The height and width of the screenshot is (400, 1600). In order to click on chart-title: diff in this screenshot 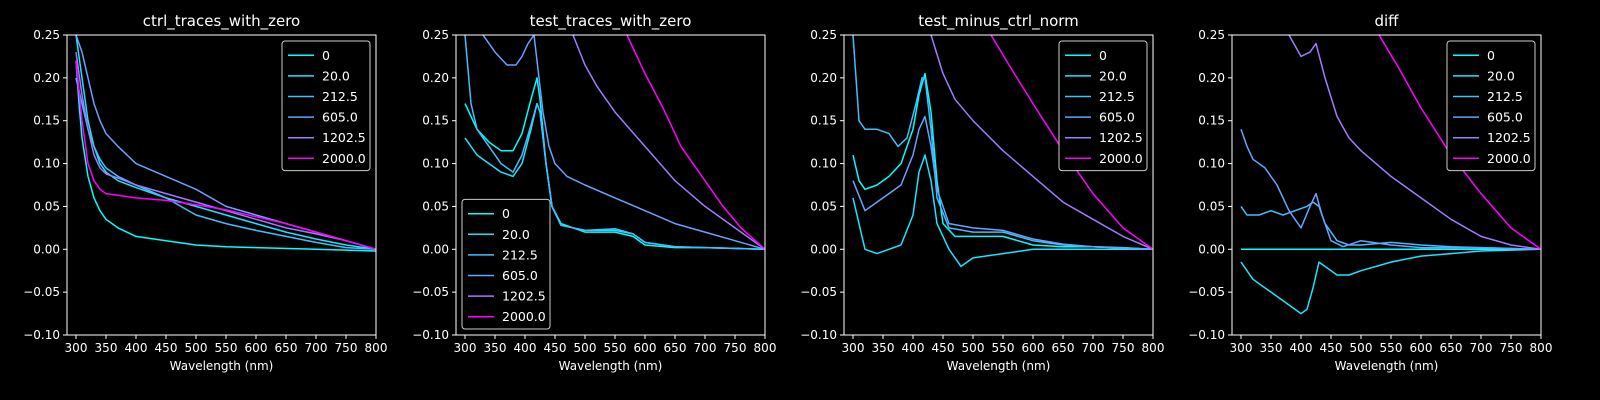, I will do `click(1386, 21)`.